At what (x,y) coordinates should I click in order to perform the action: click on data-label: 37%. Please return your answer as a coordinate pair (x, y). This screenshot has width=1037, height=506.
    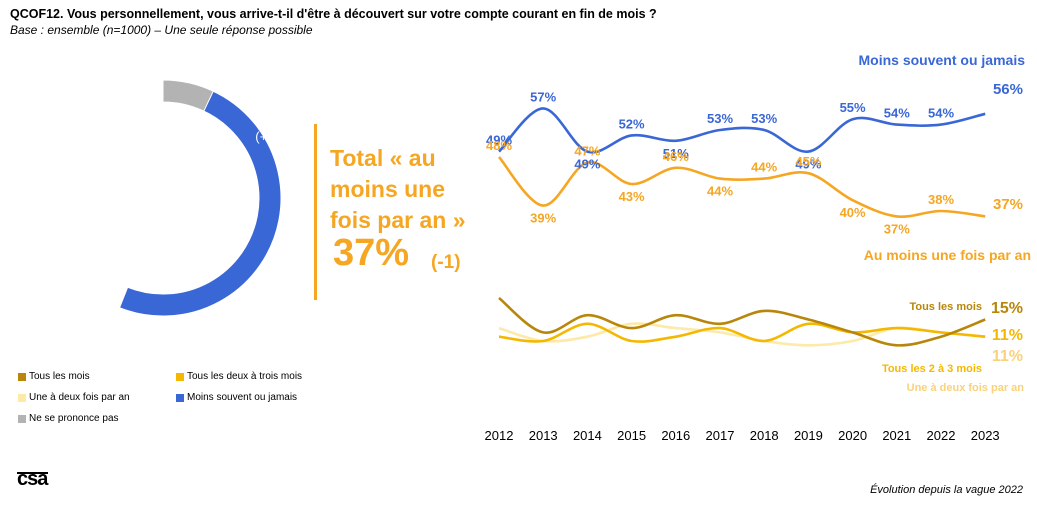
    Looking at the image, I should click on (897, 228).